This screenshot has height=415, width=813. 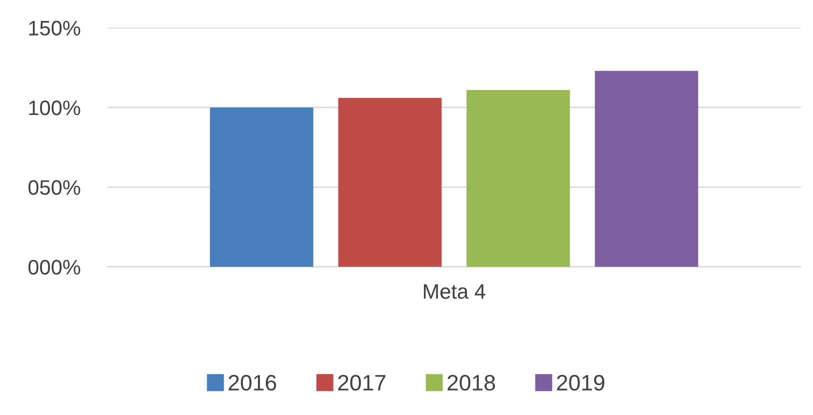 What do you see at coordinates (580, 382) in the screenshot?
I see `legend-label: 2019` at bounding box center [580, 382].